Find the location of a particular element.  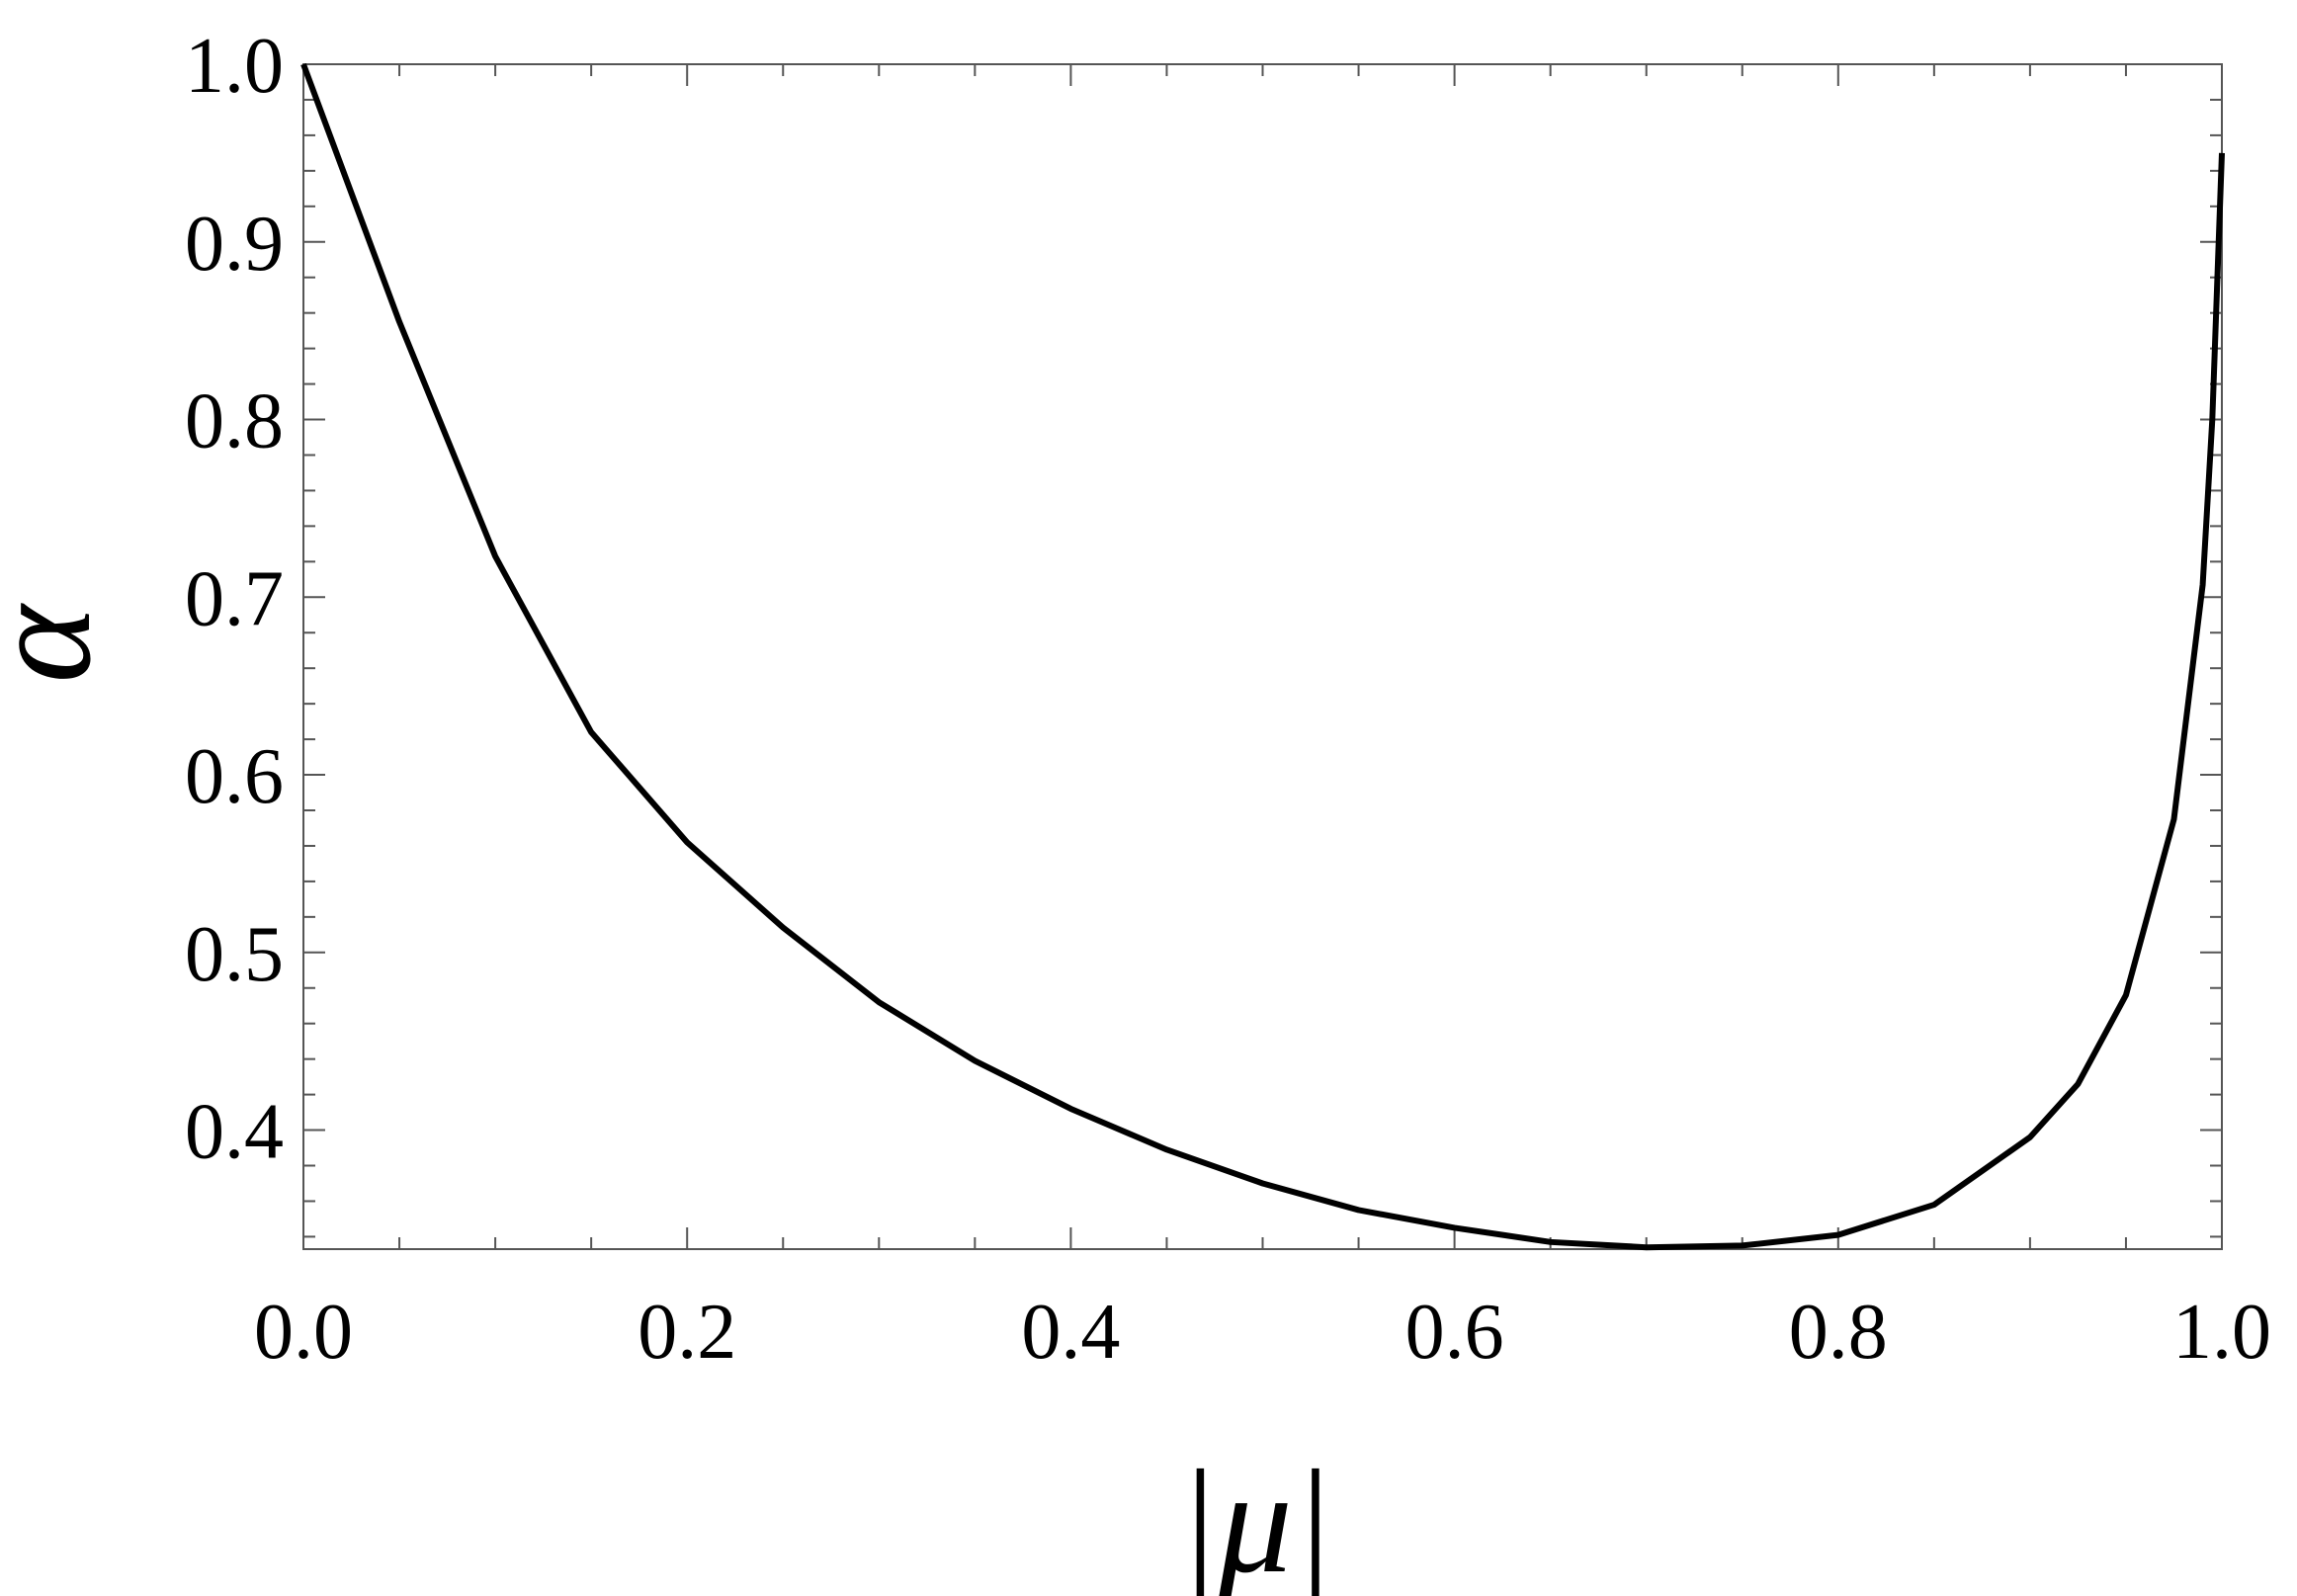

y-tick-label: 0.5 is located at coordinates (234, 954).